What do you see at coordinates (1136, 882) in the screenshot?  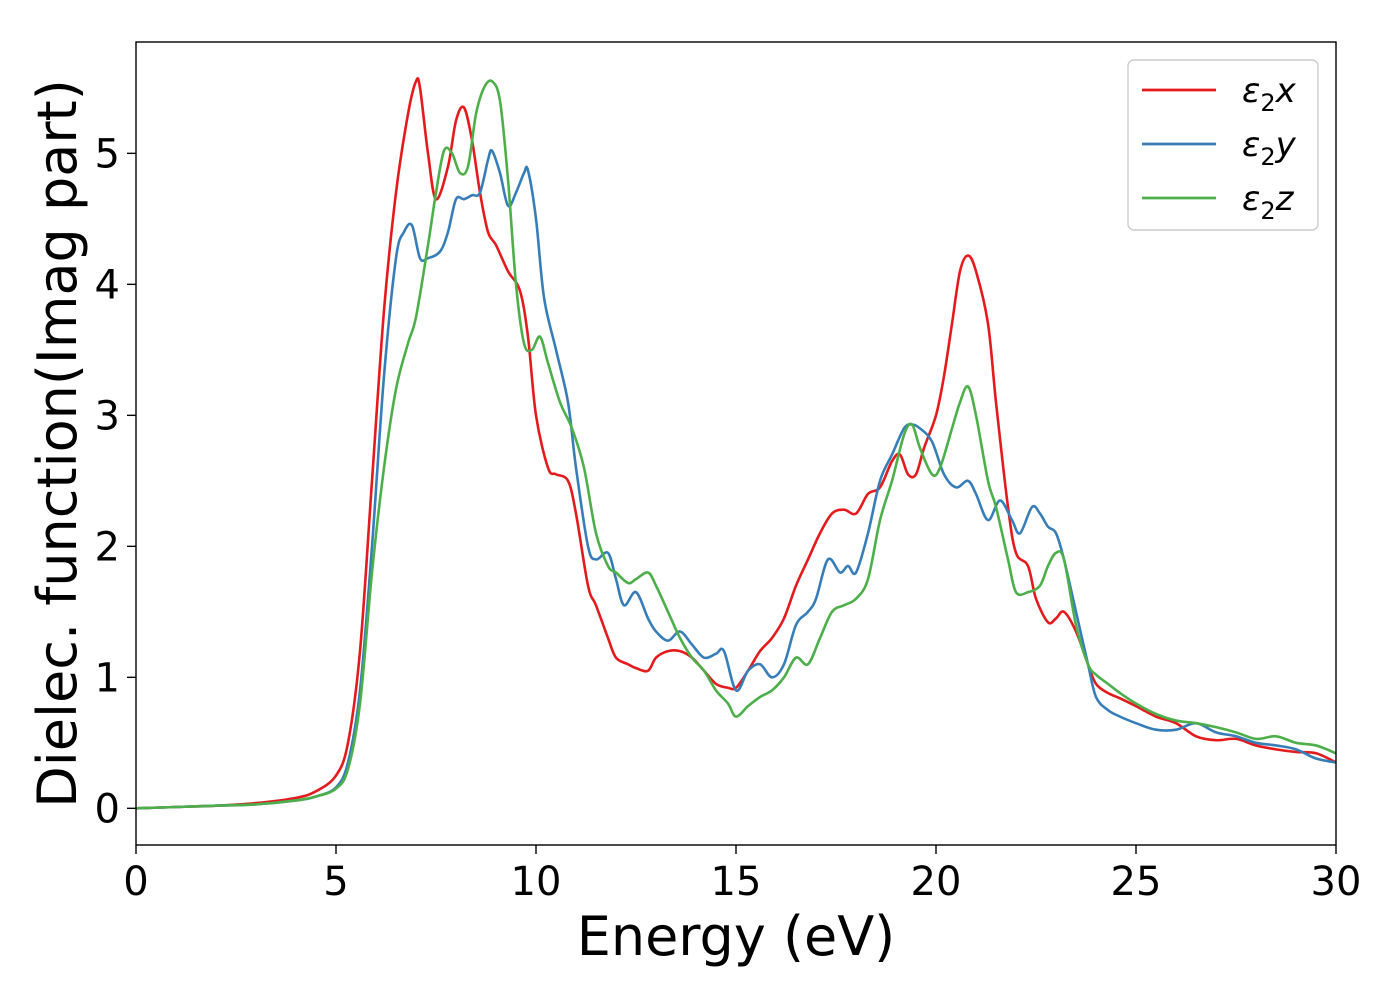 I see `x-tick-label: 25` at bounding box center [1136, 882].